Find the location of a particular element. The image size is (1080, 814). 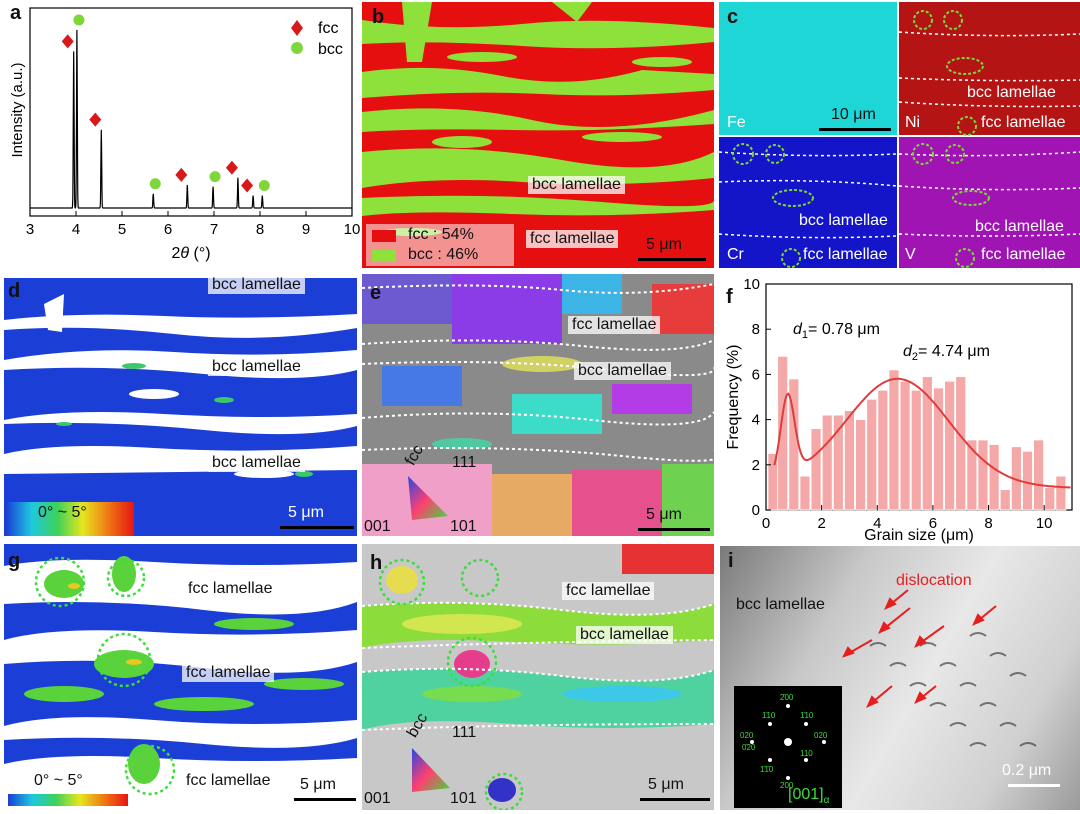

y-tick-label: 4 is located at coordinates (756, 420).